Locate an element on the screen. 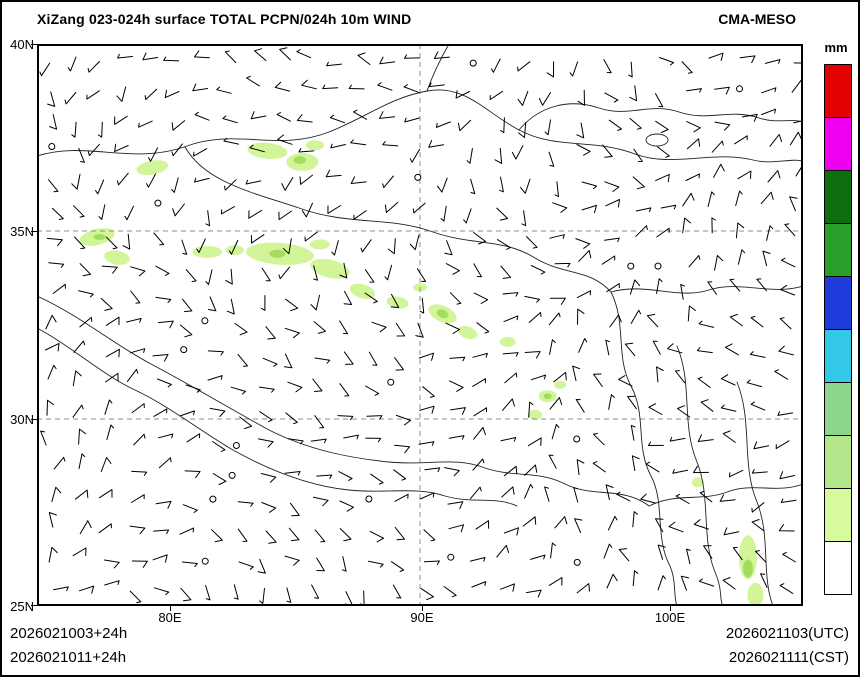  lon-tick is located at coordinates (670, 608).